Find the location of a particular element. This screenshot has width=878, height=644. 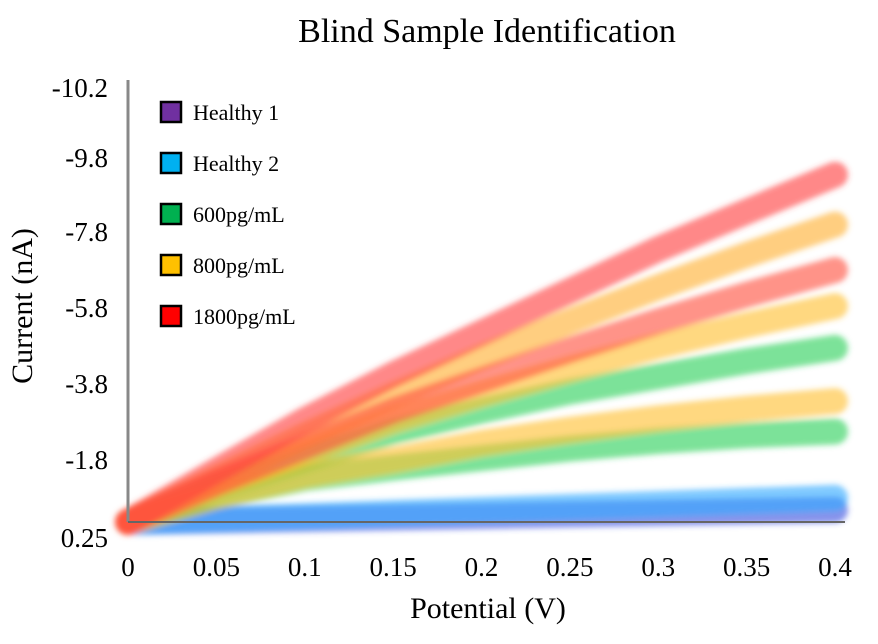

x-tick-label: 0.4 is located at coordinates (835, 567).